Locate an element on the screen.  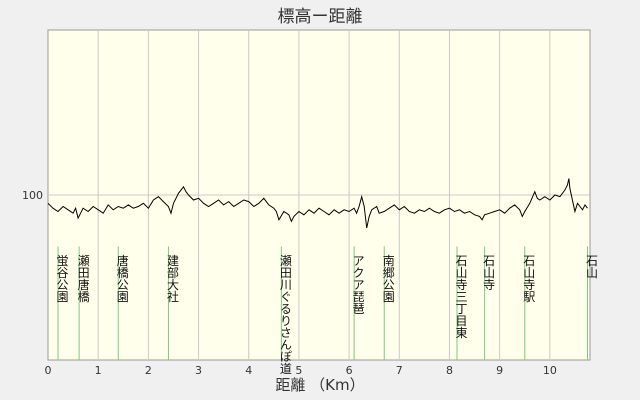
x-tick-label: 0 is located at coordinates (48, 370).